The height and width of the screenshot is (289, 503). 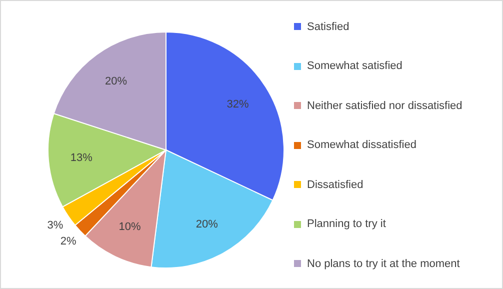 What do you see at coordinates (68, 242) in the screenshot?
I see `data-label: 2%` at bounding box center [68, 242].